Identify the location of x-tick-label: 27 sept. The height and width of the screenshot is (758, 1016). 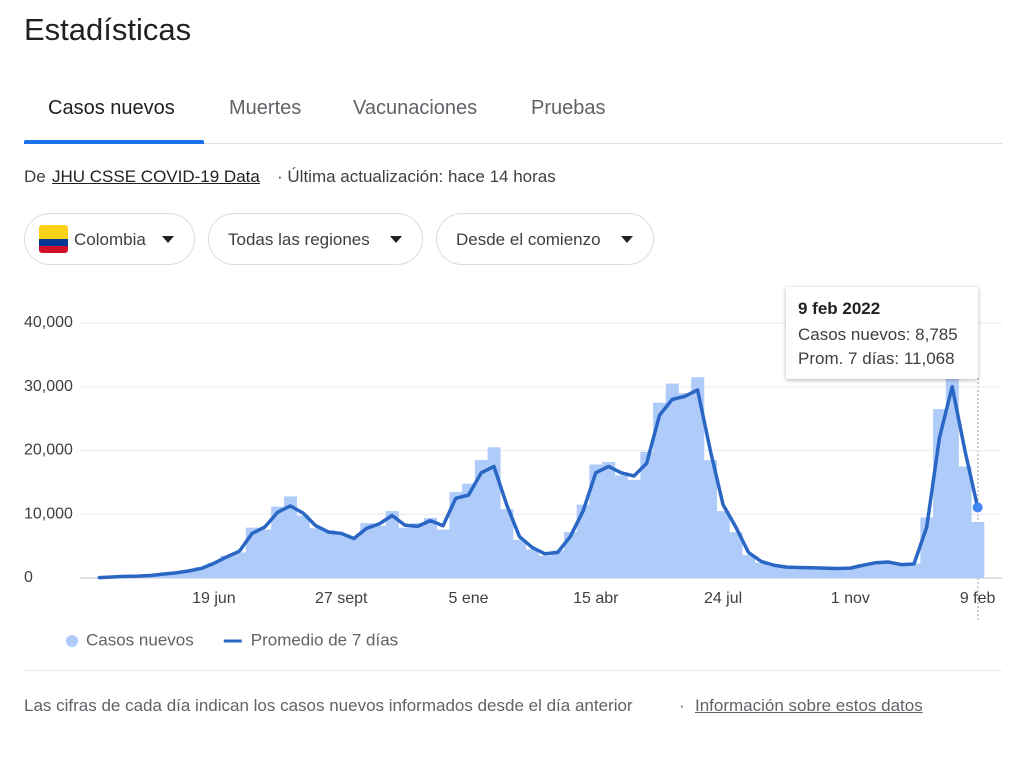
(341, 598).